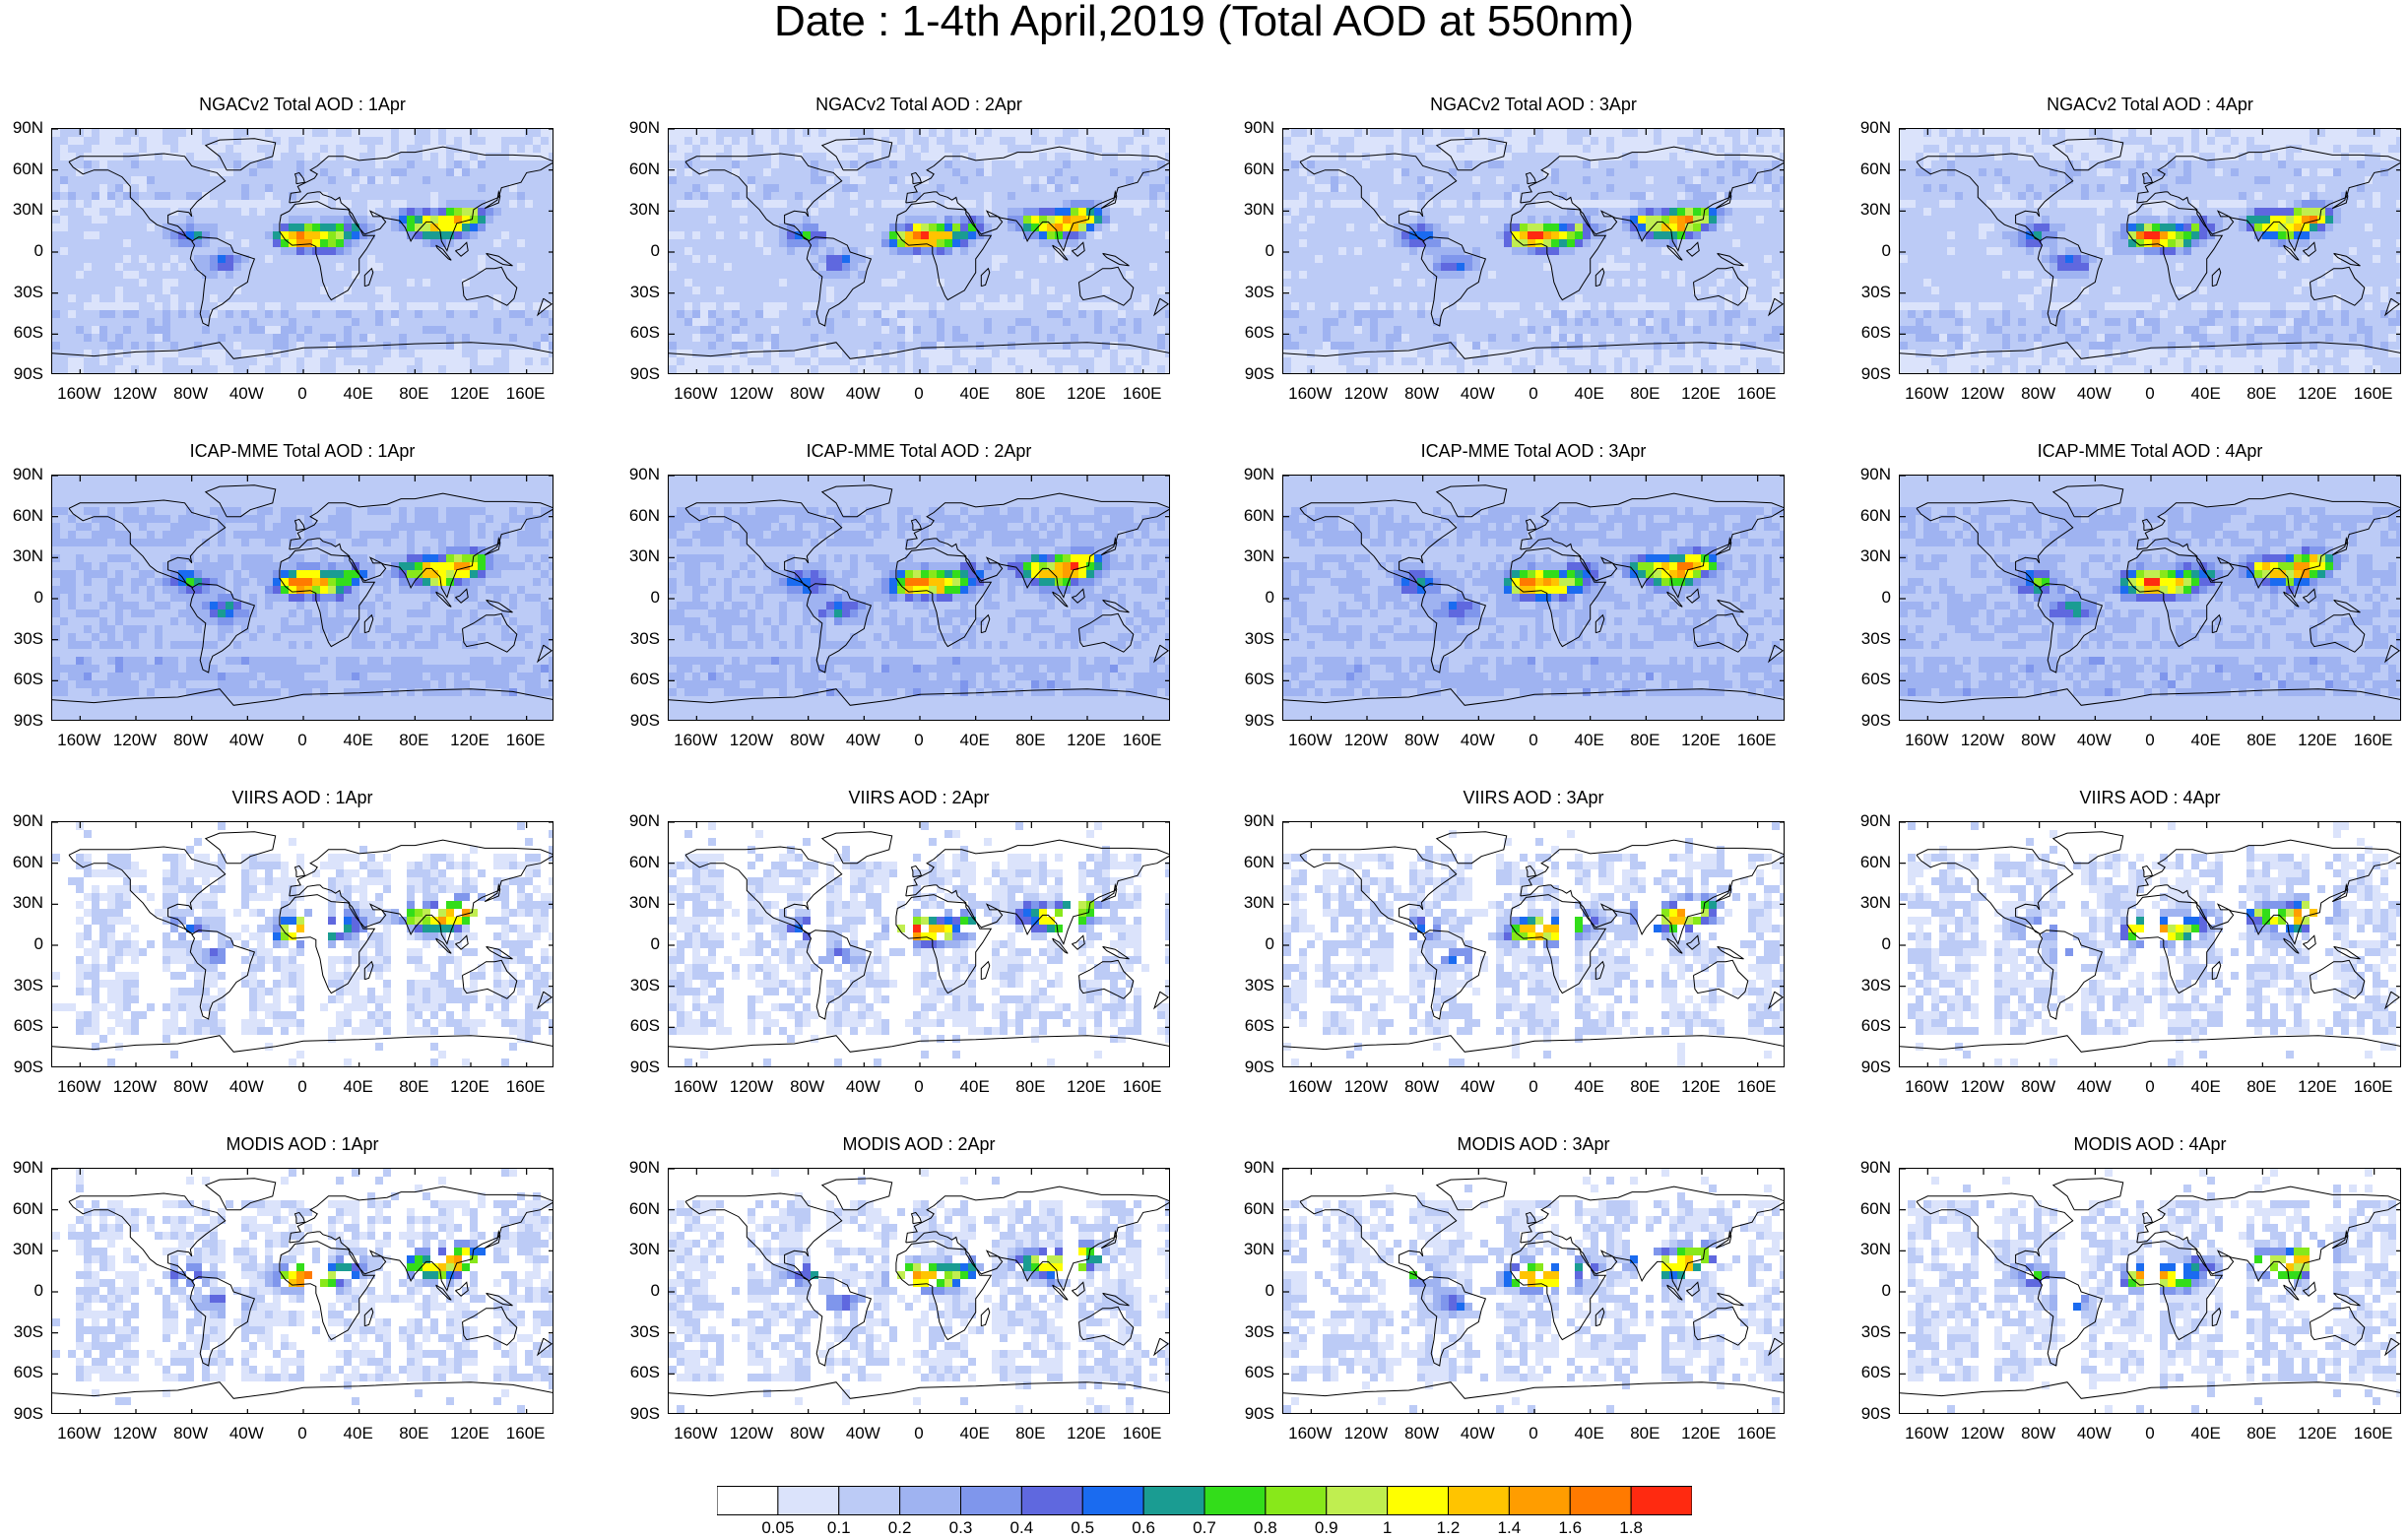 This screenshot has width=2408, height=1539. What do you see at coordinates (839, 1528) in the screenshot?
I see `colorbar-label: 0.1` at bounding box center [839, 1528].